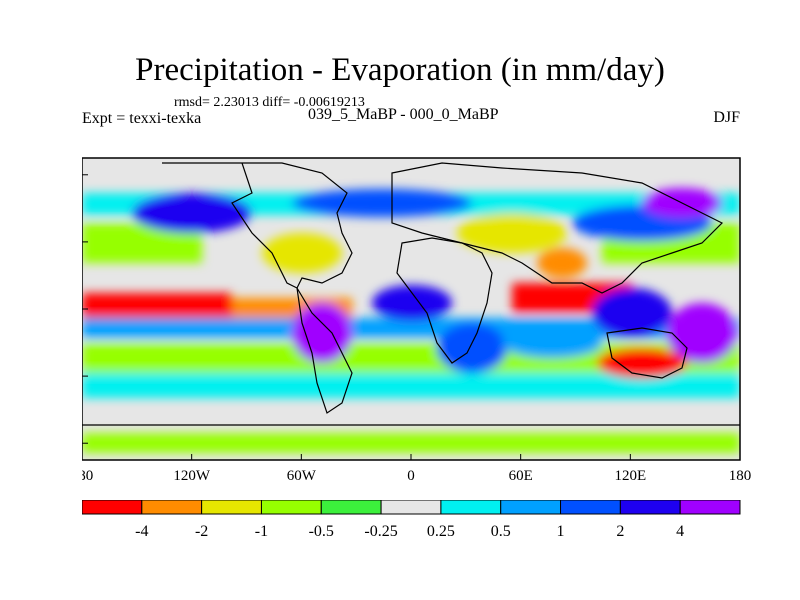 The image size is (800, 600). What do you see at coordinates (521, 475) in the screenshot?
I see `lon-tick-label: 60E` at bounding box center [521, 475].